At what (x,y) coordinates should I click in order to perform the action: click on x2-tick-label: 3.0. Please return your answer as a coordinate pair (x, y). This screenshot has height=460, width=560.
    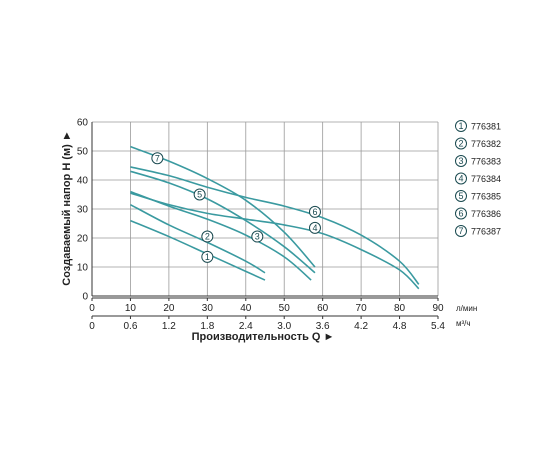
    Looking at the image, I should click on (284, 326).